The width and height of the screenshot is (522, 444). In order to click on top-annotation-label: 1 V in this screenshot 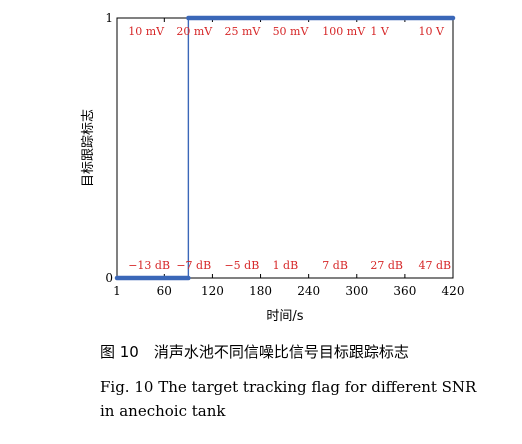, I will do `click(379, 31)`.